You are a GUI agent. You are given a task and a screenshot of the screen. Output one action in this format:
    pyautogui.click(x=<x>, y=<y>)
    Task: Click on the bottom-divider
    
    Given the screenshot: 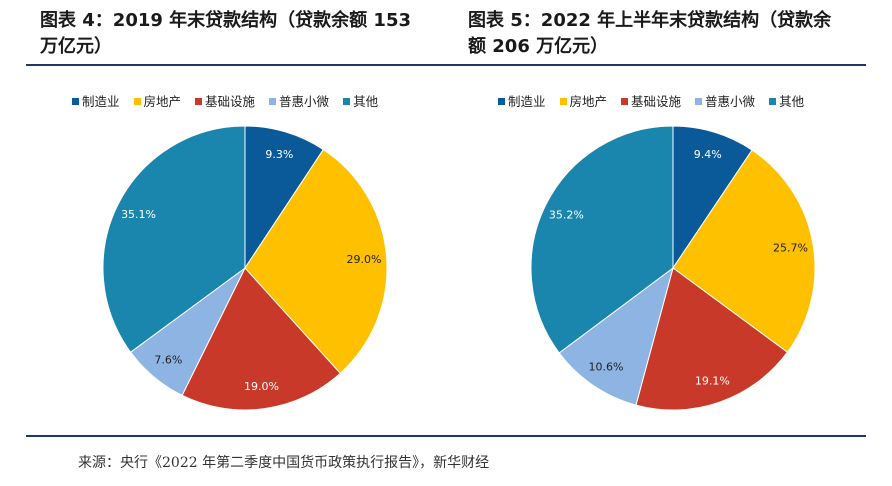 What is the action you would take?
    pyautogui.click(x=446, y=436)
    